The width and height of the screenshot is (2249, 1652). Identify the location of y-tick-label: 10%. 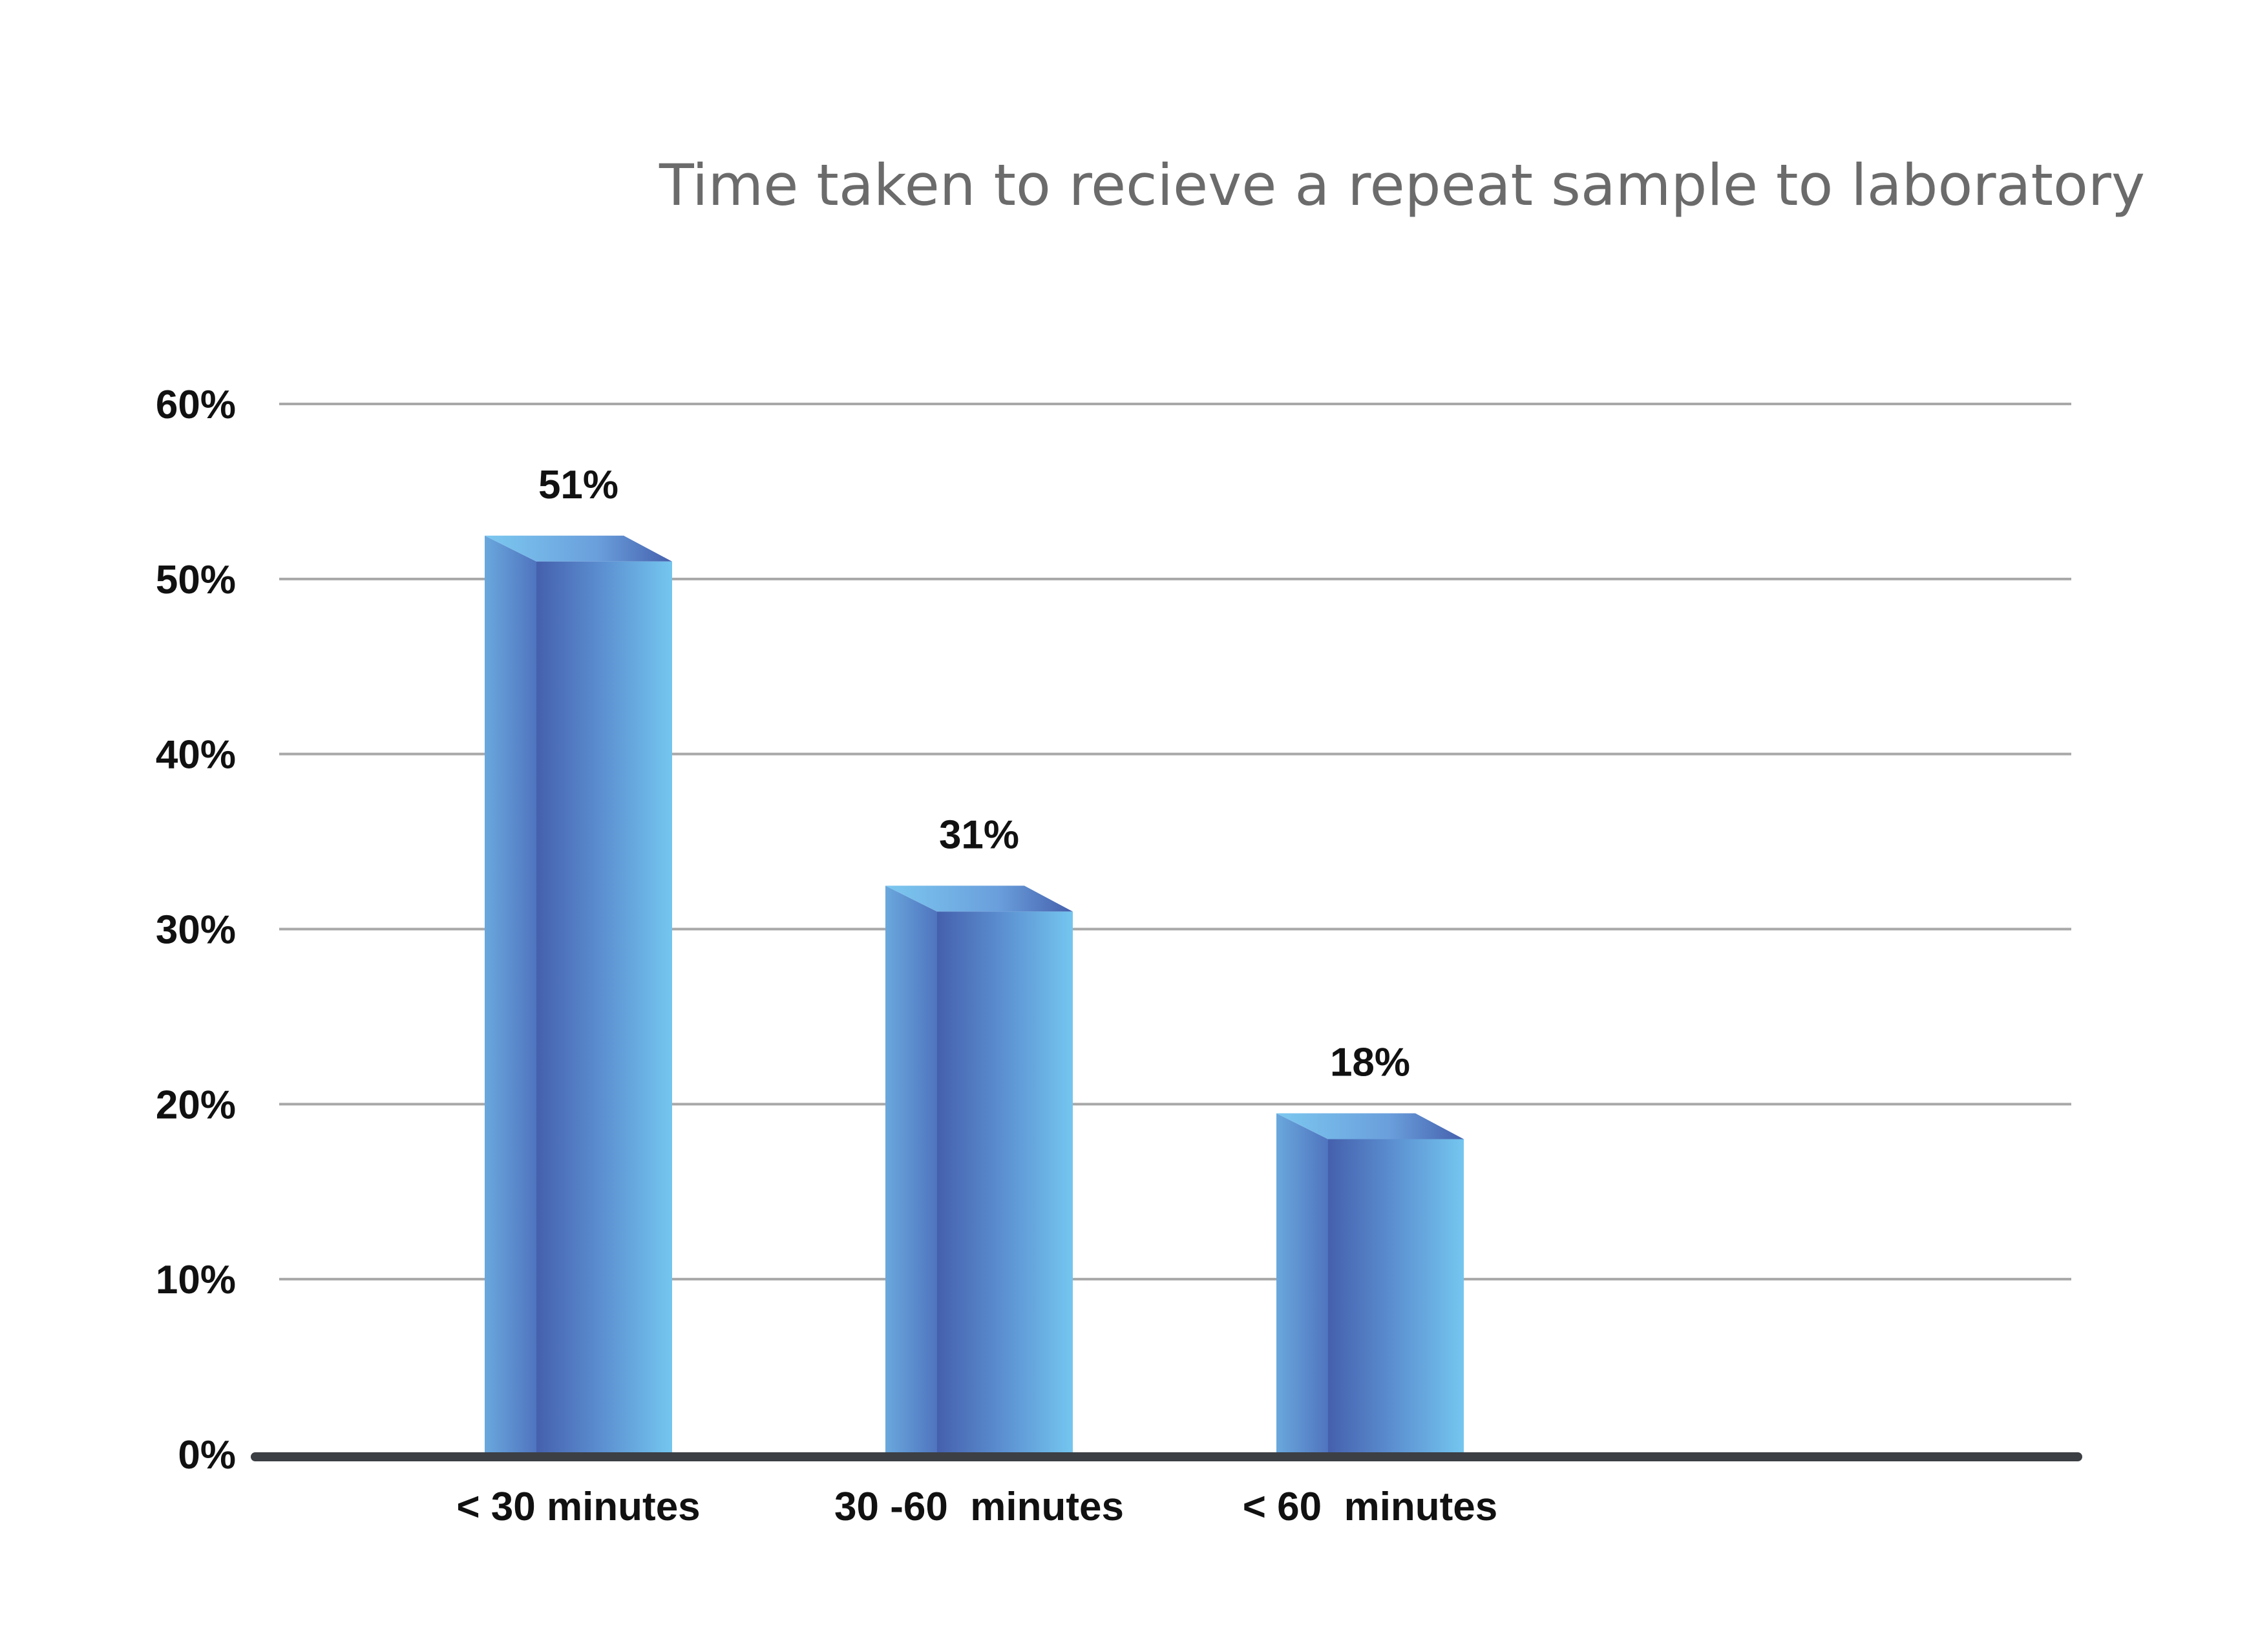
(196, 1280).